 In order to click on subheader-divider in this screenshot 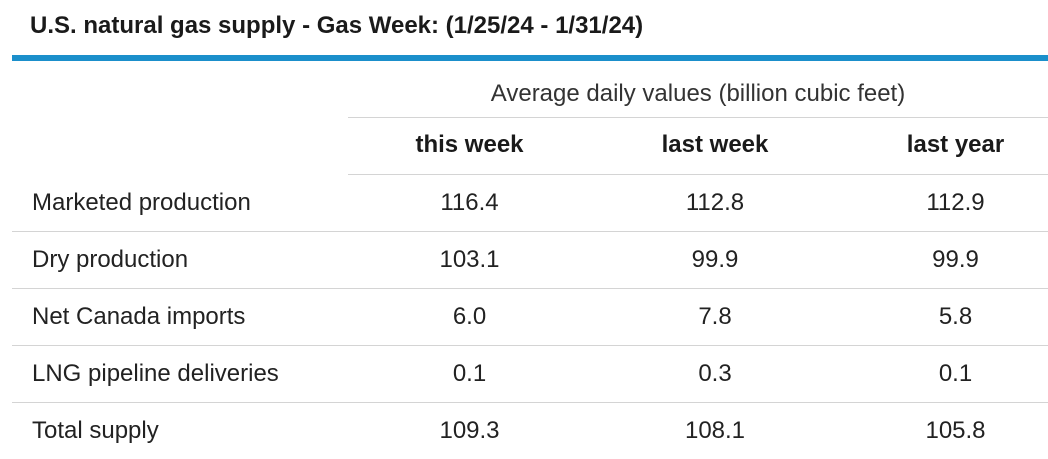, I will do `click(698, 117)`.